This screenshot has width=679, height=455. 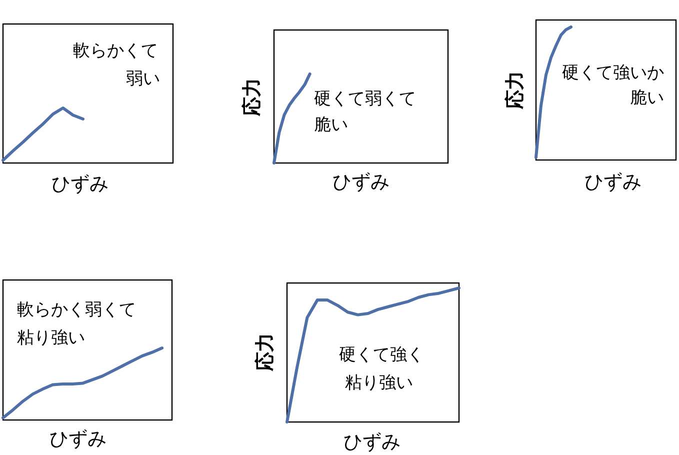 What do you see at coordinates (381, 355) in the screenshot?
I see `annotation: 硬くて強く` at bounding box center [381, 355].